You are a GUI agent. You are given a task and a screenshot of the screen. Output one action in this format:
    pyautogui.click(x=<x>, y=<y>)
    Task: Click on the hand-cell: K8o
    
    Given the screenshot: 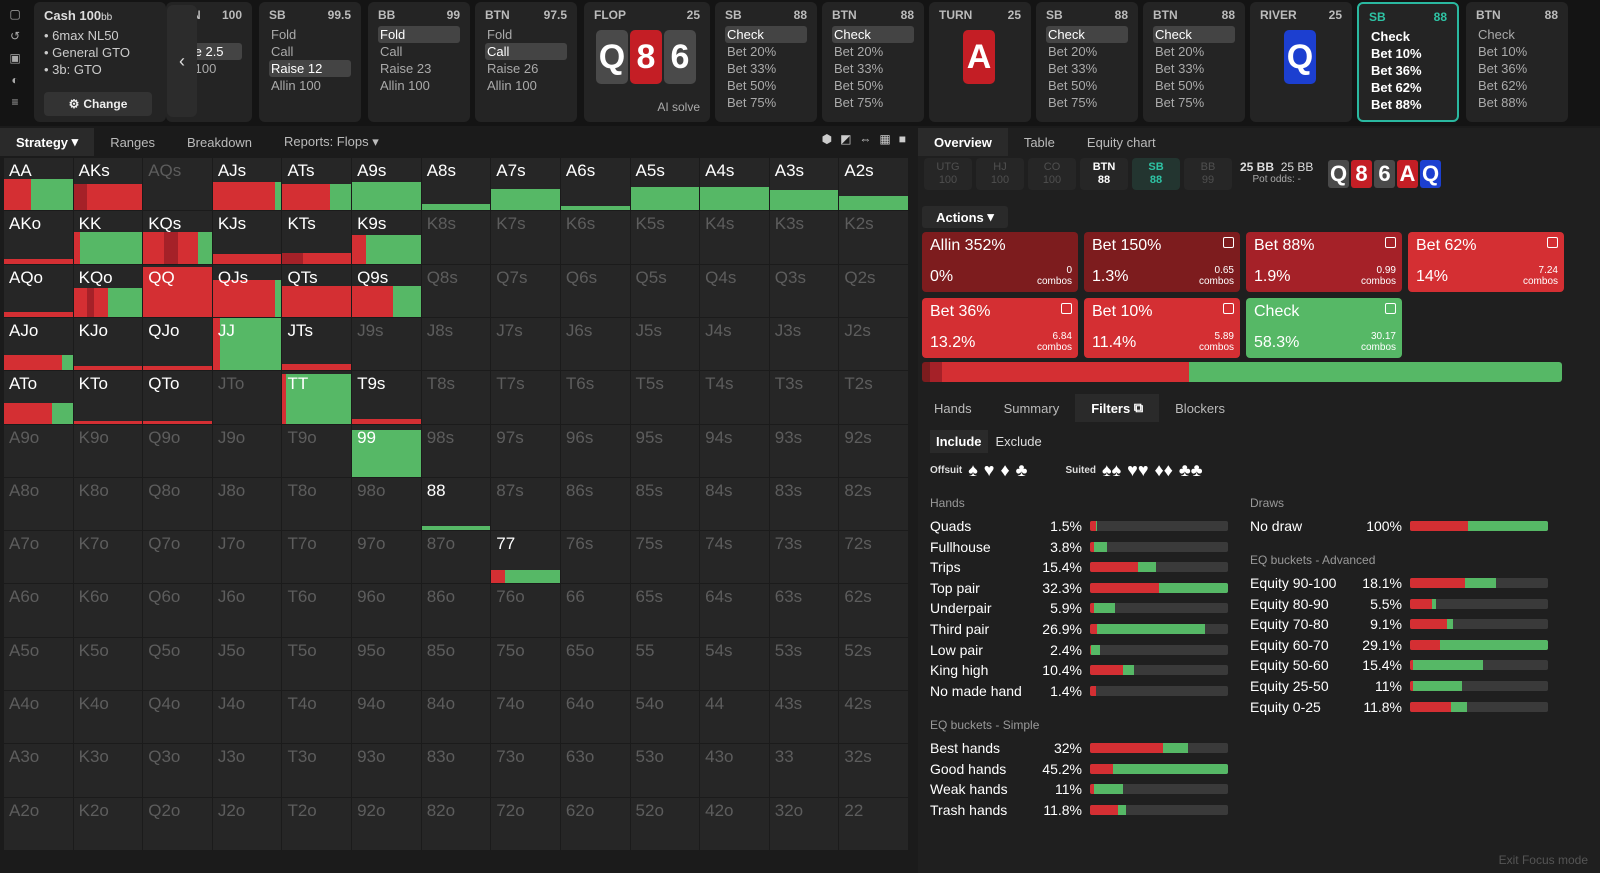 What is the action you would take?
    pyautogui.click(x=108, y=504)
    